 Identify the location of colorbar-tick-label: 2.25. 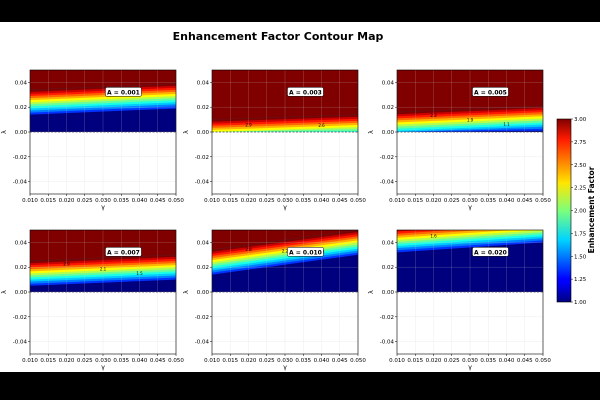
(580, 189).